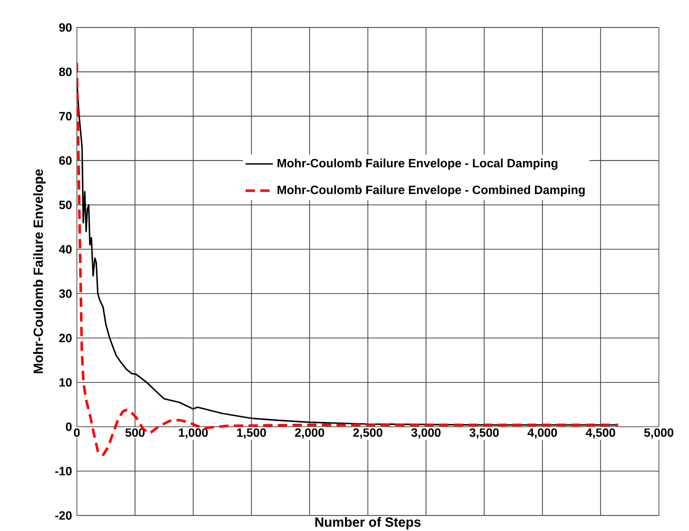  I want to click on x-tick-label: 4,500, so click(601, 433).